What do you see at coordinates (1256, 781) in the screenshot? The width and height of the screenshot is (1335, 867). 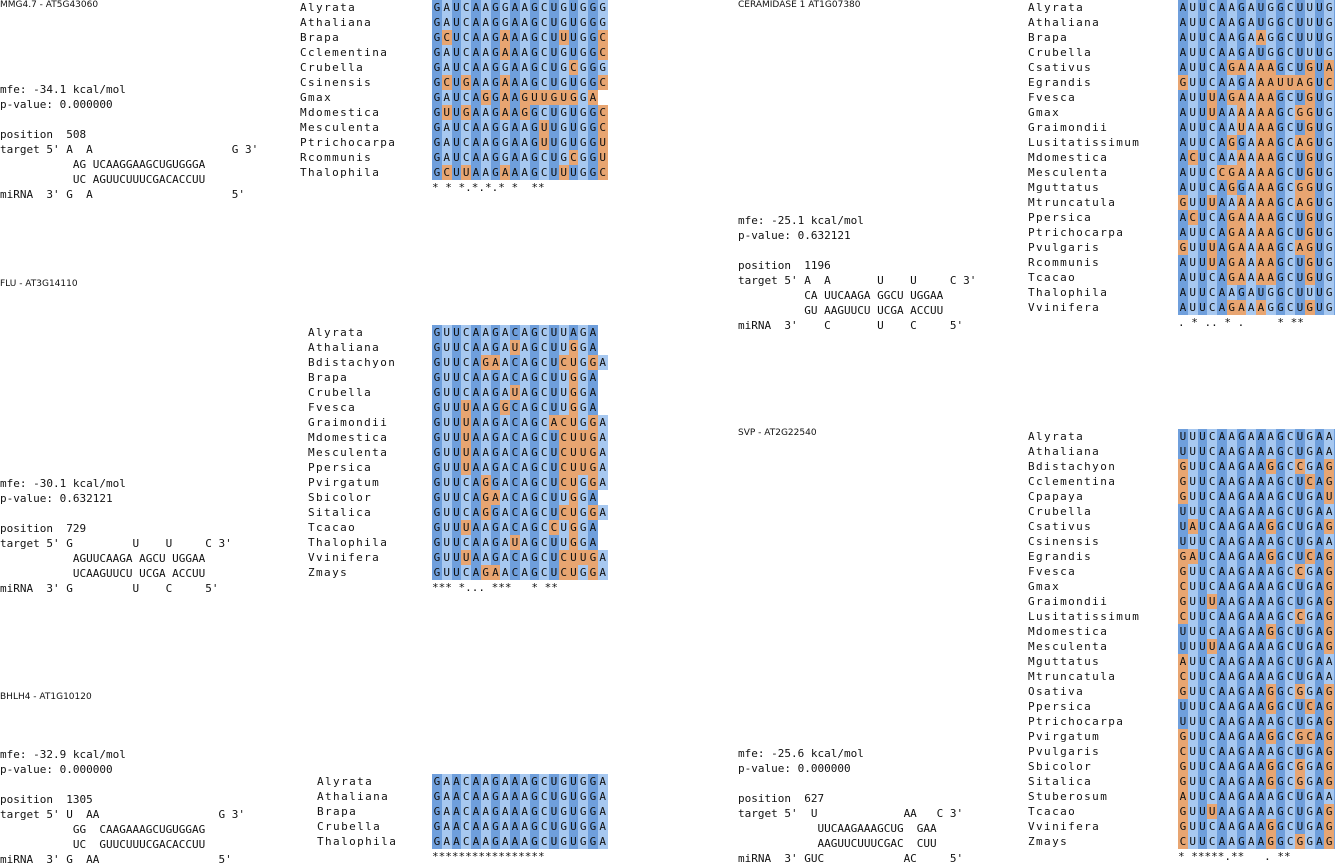 I see `alignment-row: GUUCAAGAAGGCGGAGGA` at bounding box center [1256, 781].